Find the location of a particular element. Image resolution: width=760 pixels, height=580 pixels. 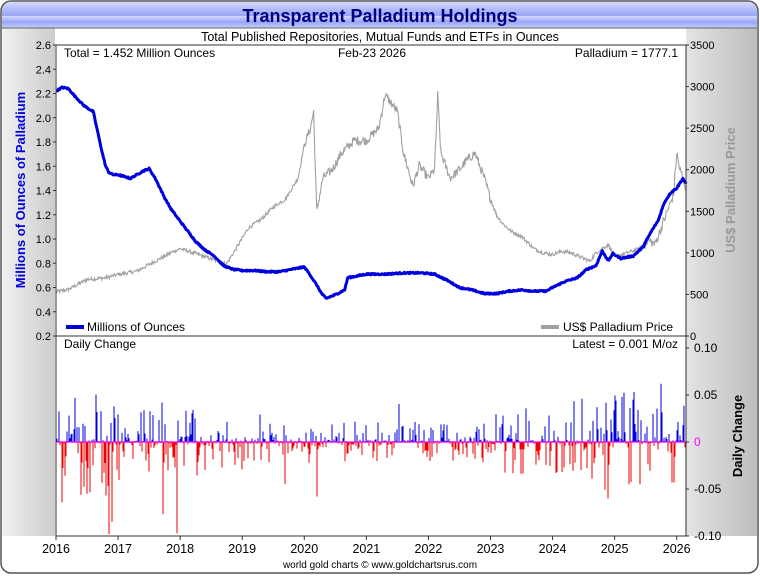

x-tick-label: 2016 is located at coordinates (56, 549).